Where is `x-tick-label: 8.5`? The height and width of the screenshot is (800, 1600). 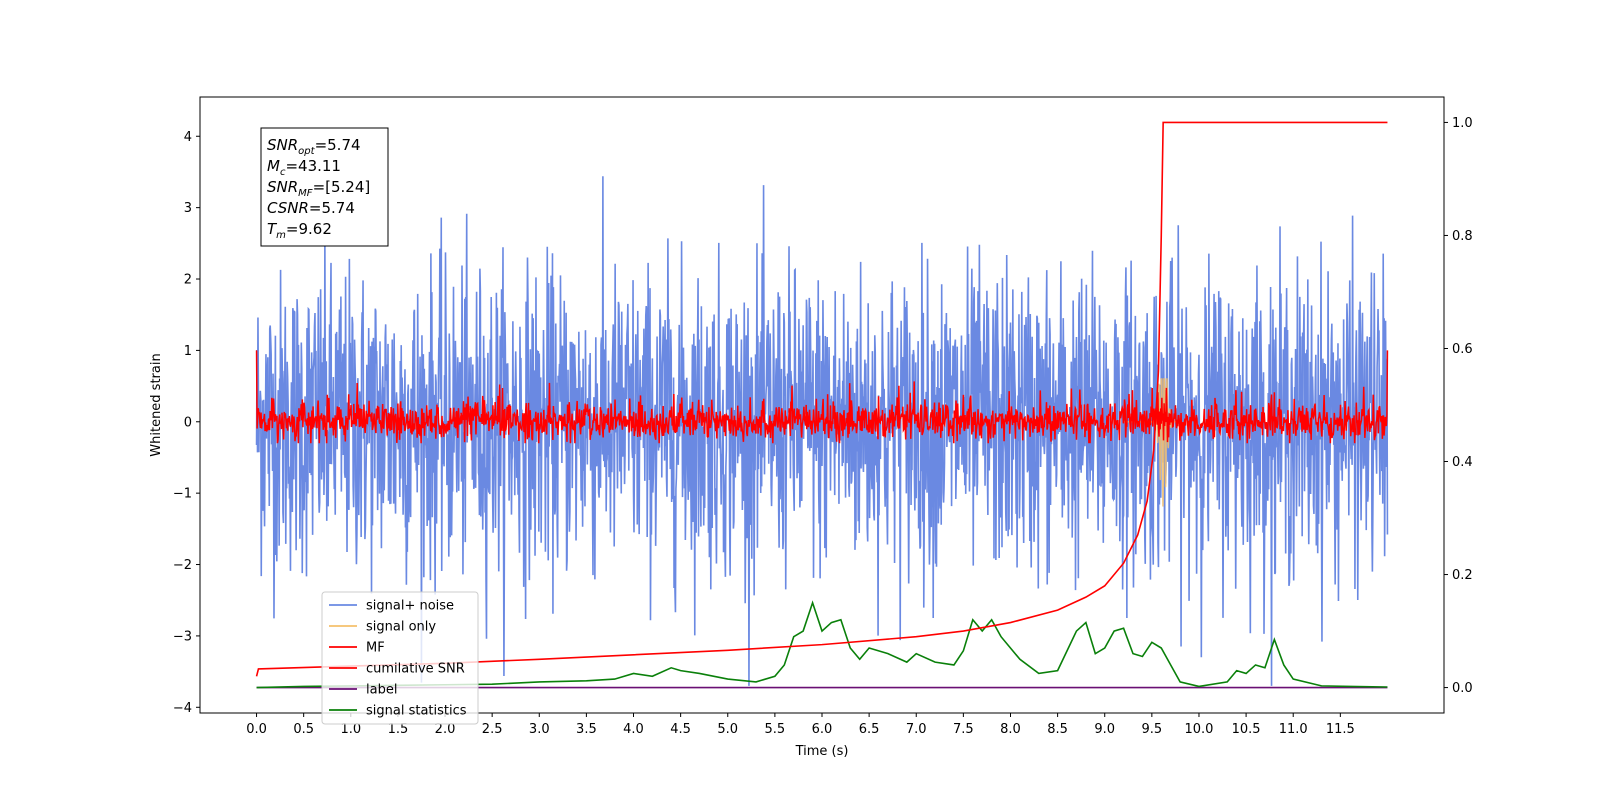
x-tick-label: 8.5 is located at coordinates (1057, 729).